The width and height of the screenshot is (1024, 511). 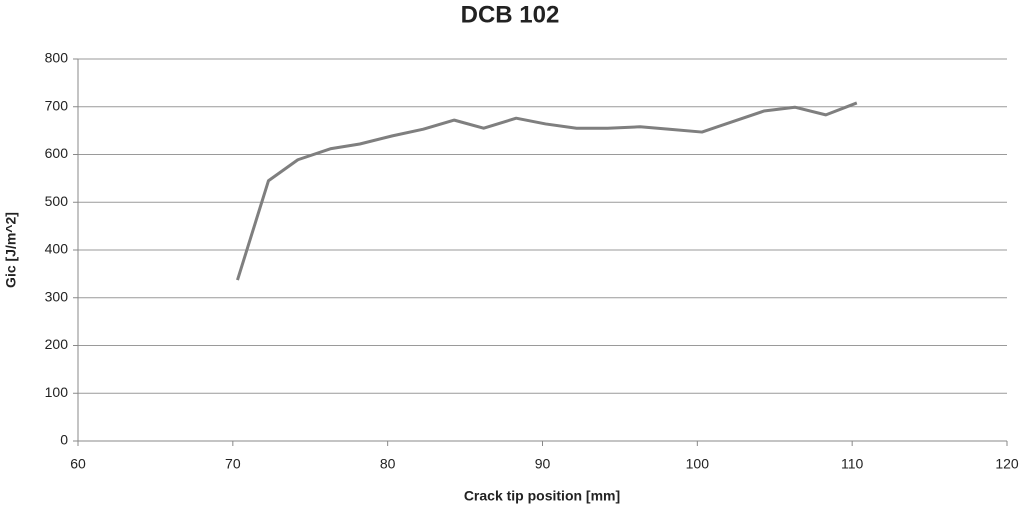 I want to click on y-tick-label: 600, so click(x=57, y=153).